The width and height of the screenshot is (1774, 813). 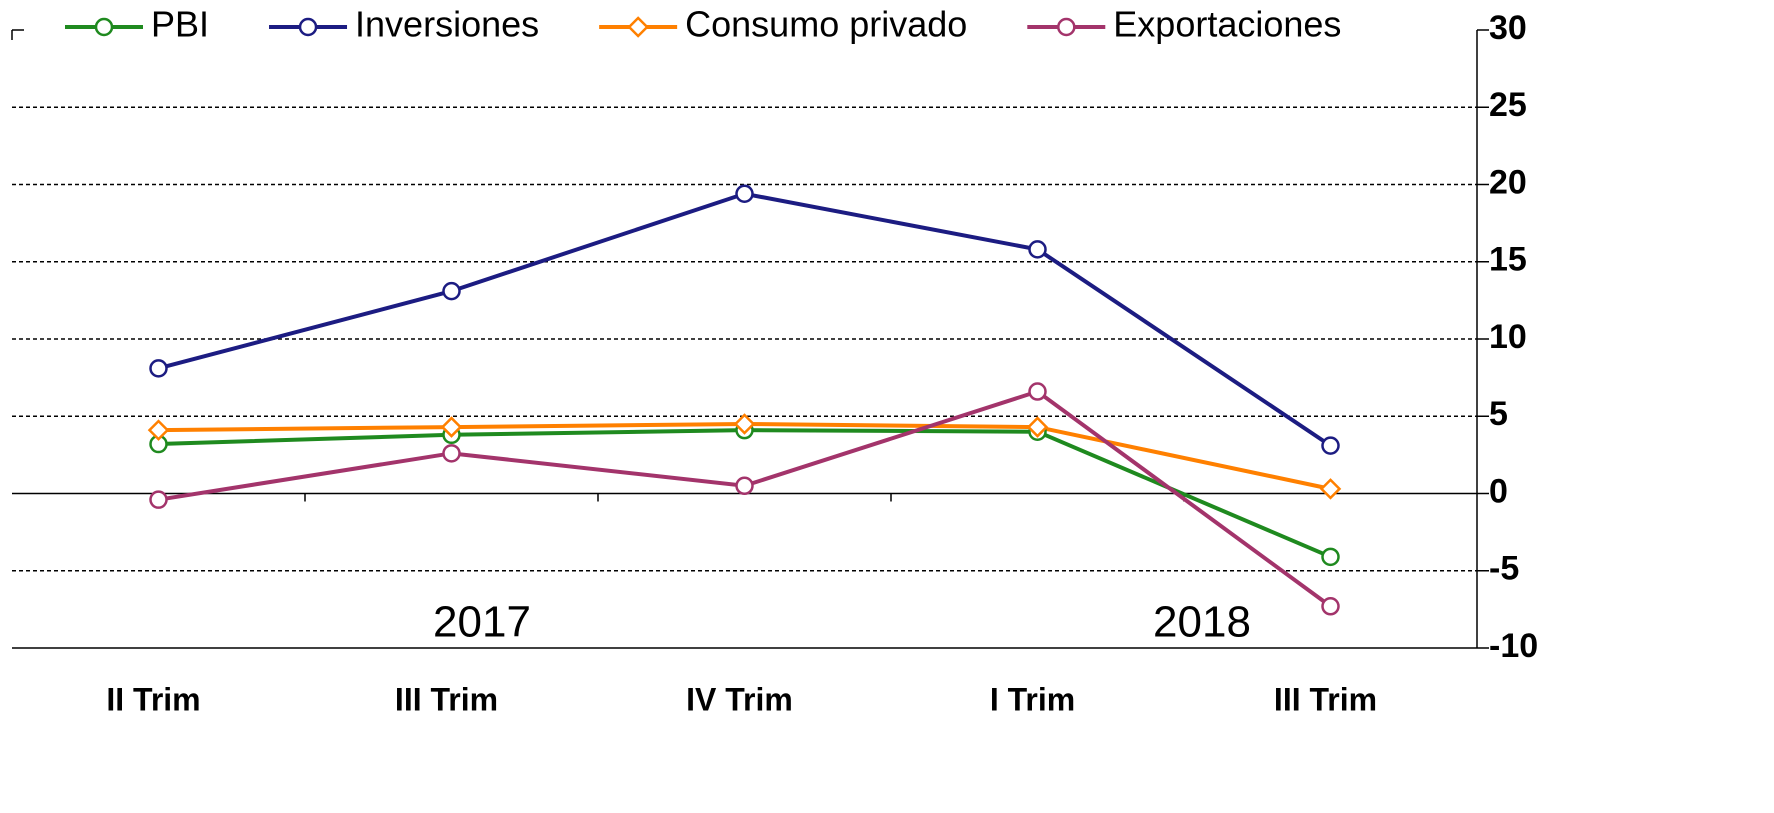 I want to click on y-tick-label: 20, so click(x=1508, y=182).